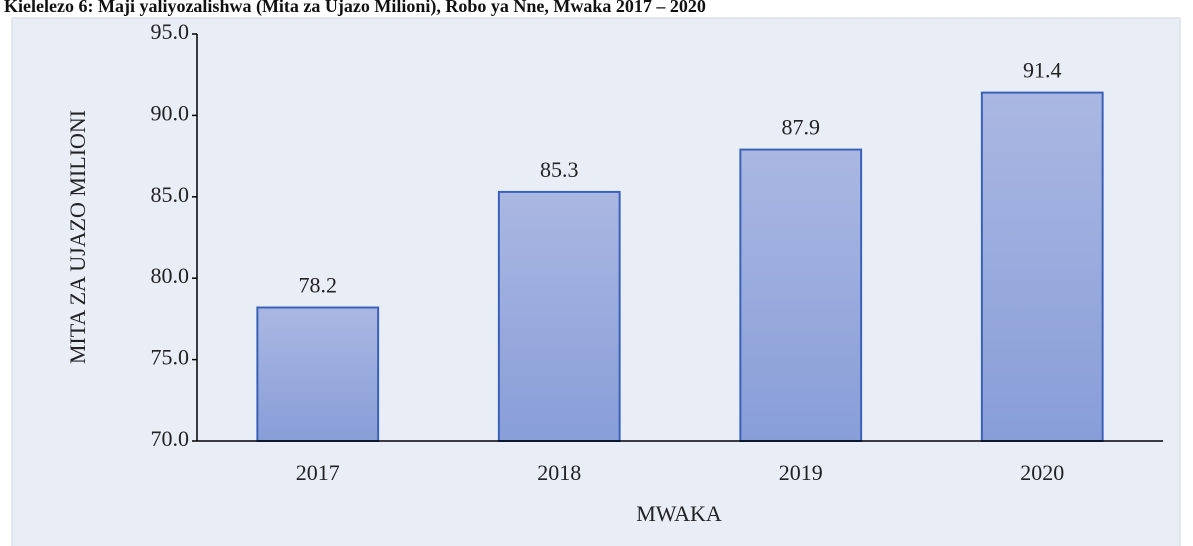  What do you see at coordinates (559, 169) in the screenshot?
I see `data-label: 85.3` at bounding box center [559, 169].